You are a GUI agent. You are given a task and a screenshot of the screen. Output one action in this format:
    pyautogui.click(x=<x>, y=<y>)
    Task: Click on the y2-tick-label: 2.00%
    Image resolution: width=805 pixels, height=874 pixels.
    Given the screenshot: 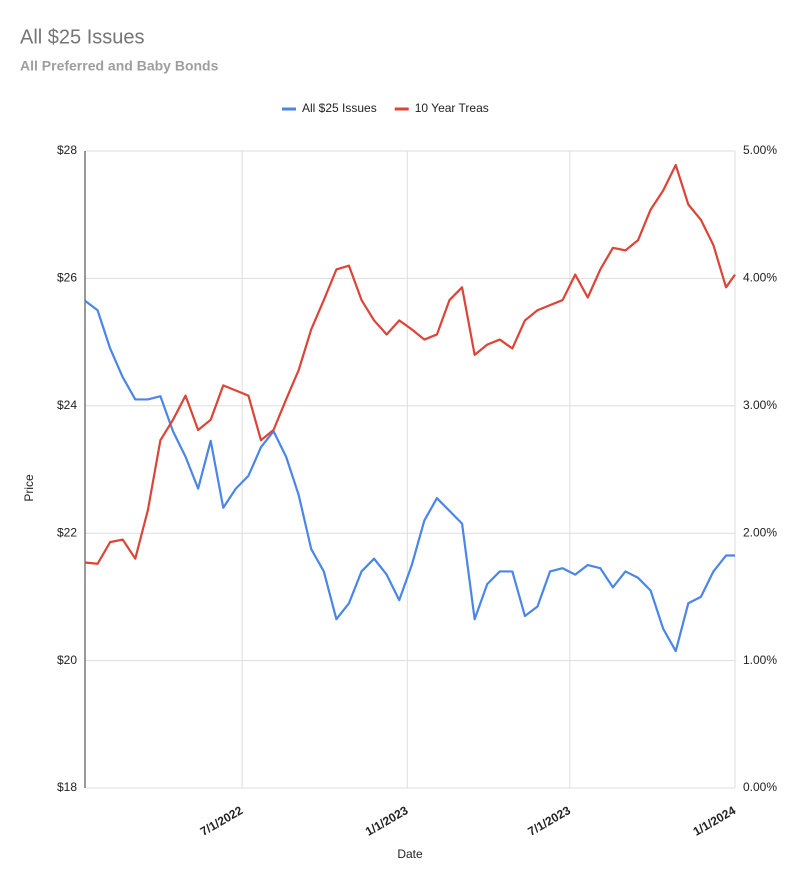 What is the action you would take?
    pyautogui.click(x=760, y=532)
    